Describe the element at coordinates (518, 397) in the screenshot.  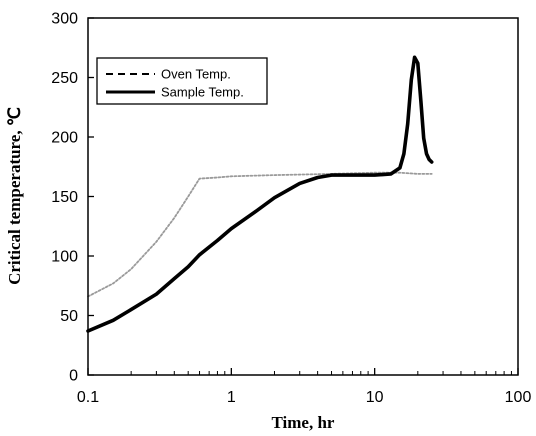
I see `x-tick-label: 100` at that location.